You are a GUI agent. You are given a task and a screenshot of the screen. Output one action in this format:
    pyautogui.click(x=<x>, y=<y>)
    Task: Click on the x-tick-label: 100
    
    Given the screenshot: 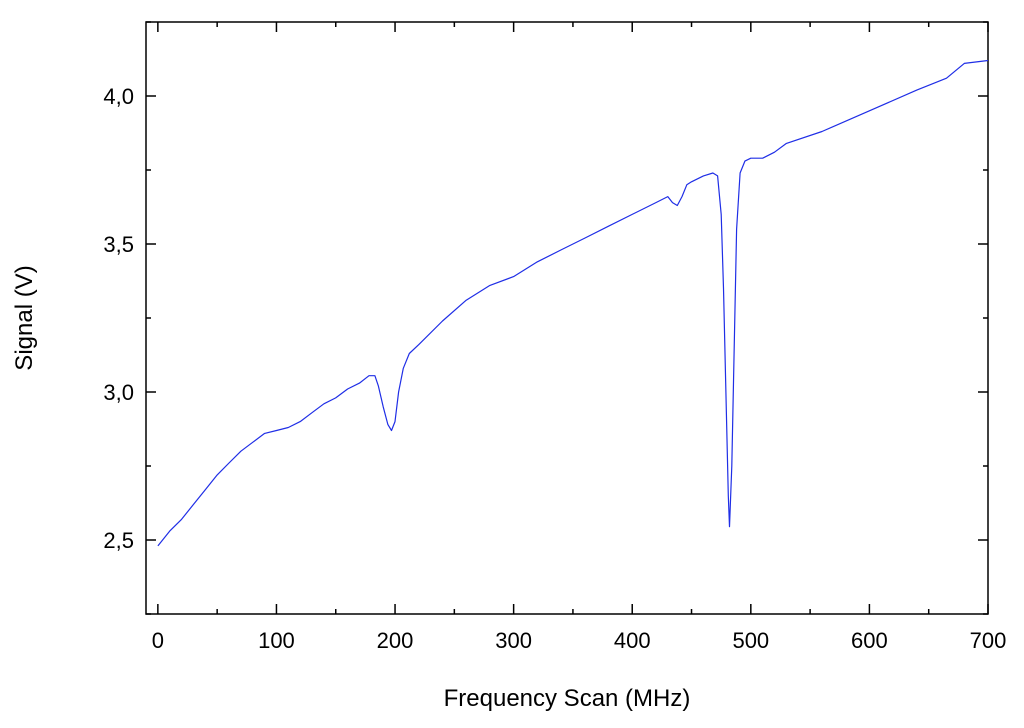 What is the action you would take?
    pyautogui.click(x=276, y=640)
    